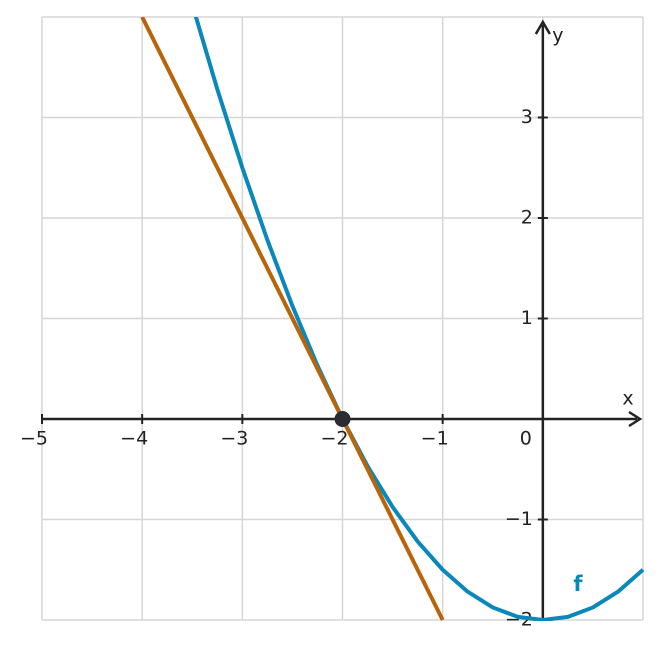 The height and width of the screenshot is (648, 661). Describe the element at coordinates (627, 399) in the screenshot. I see `x-axis-label: x` at that location.